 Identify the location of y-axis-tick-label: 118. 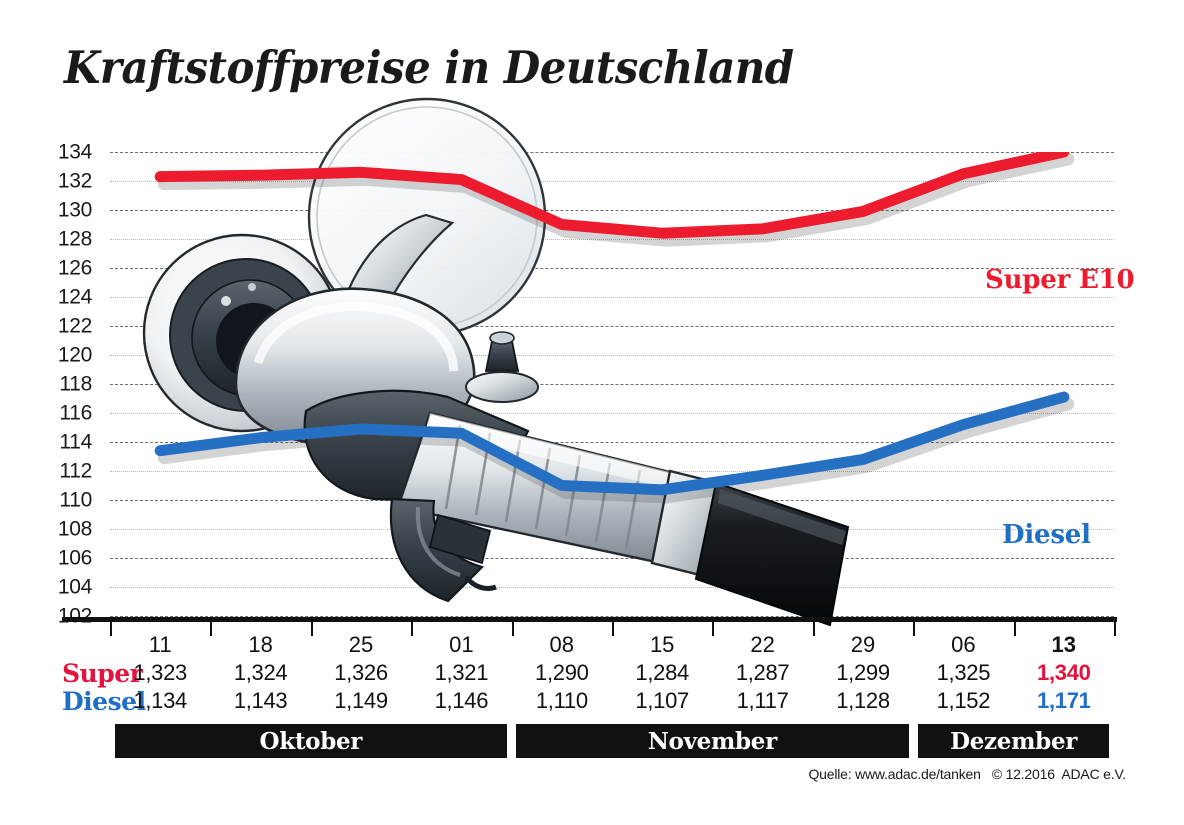
(75, 384).